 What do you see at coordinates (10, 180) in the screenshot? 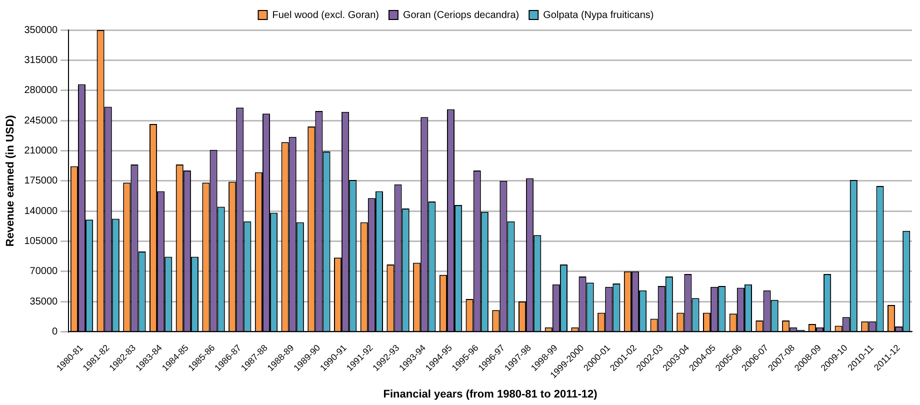
I see `y-axis-title: Revenue earned (in USD)` at bounding box center [10, 180].